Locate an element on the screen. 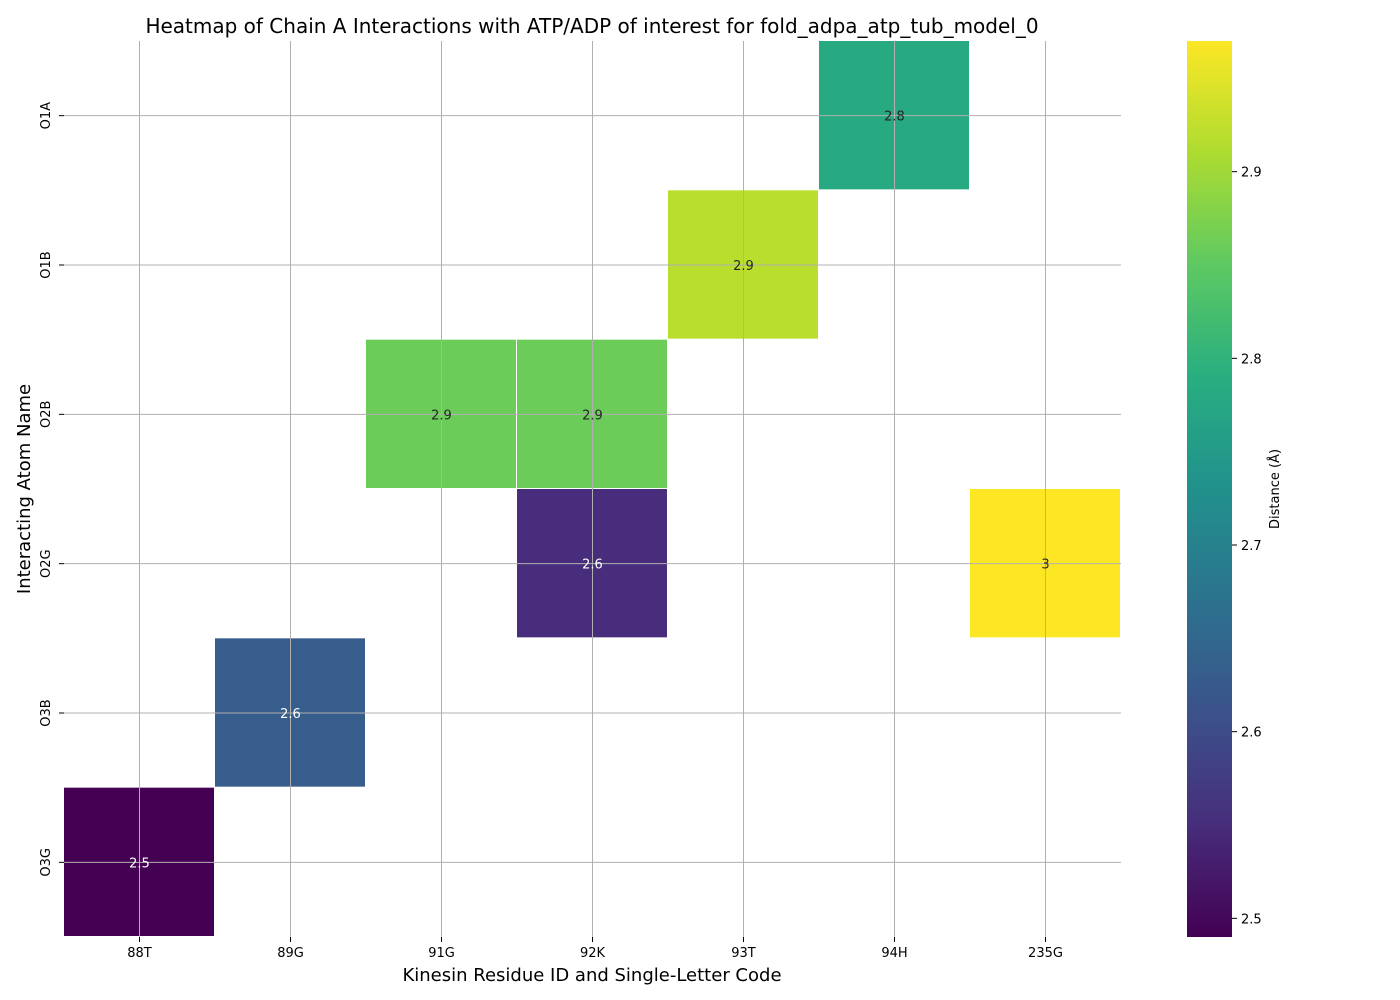  y-tick-label: O3B is located at coordinates (46, 712).